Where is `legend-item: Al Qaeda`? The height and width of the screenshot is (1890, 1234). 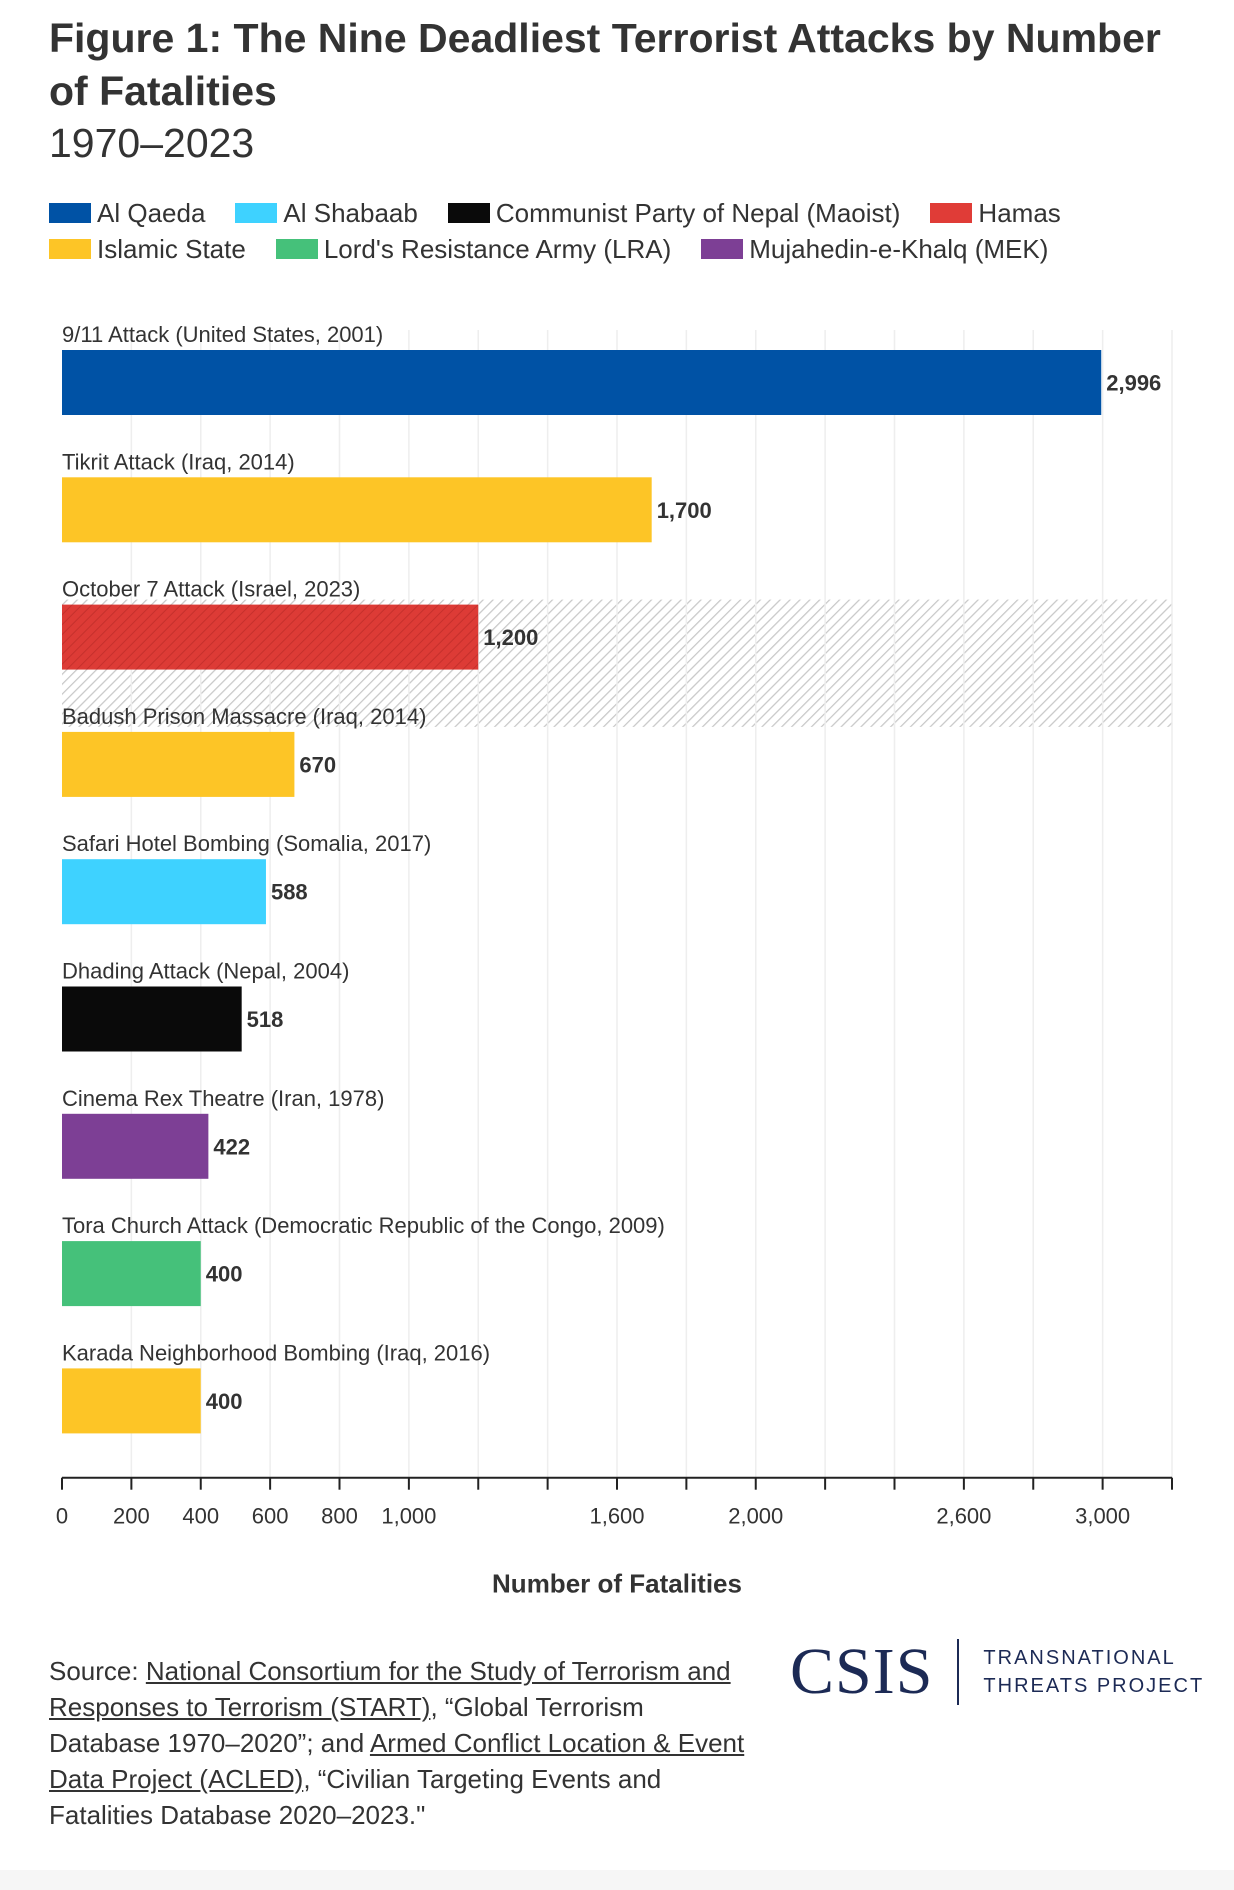 legend-item: Al Qaeda is located at coordinates (127, 213).